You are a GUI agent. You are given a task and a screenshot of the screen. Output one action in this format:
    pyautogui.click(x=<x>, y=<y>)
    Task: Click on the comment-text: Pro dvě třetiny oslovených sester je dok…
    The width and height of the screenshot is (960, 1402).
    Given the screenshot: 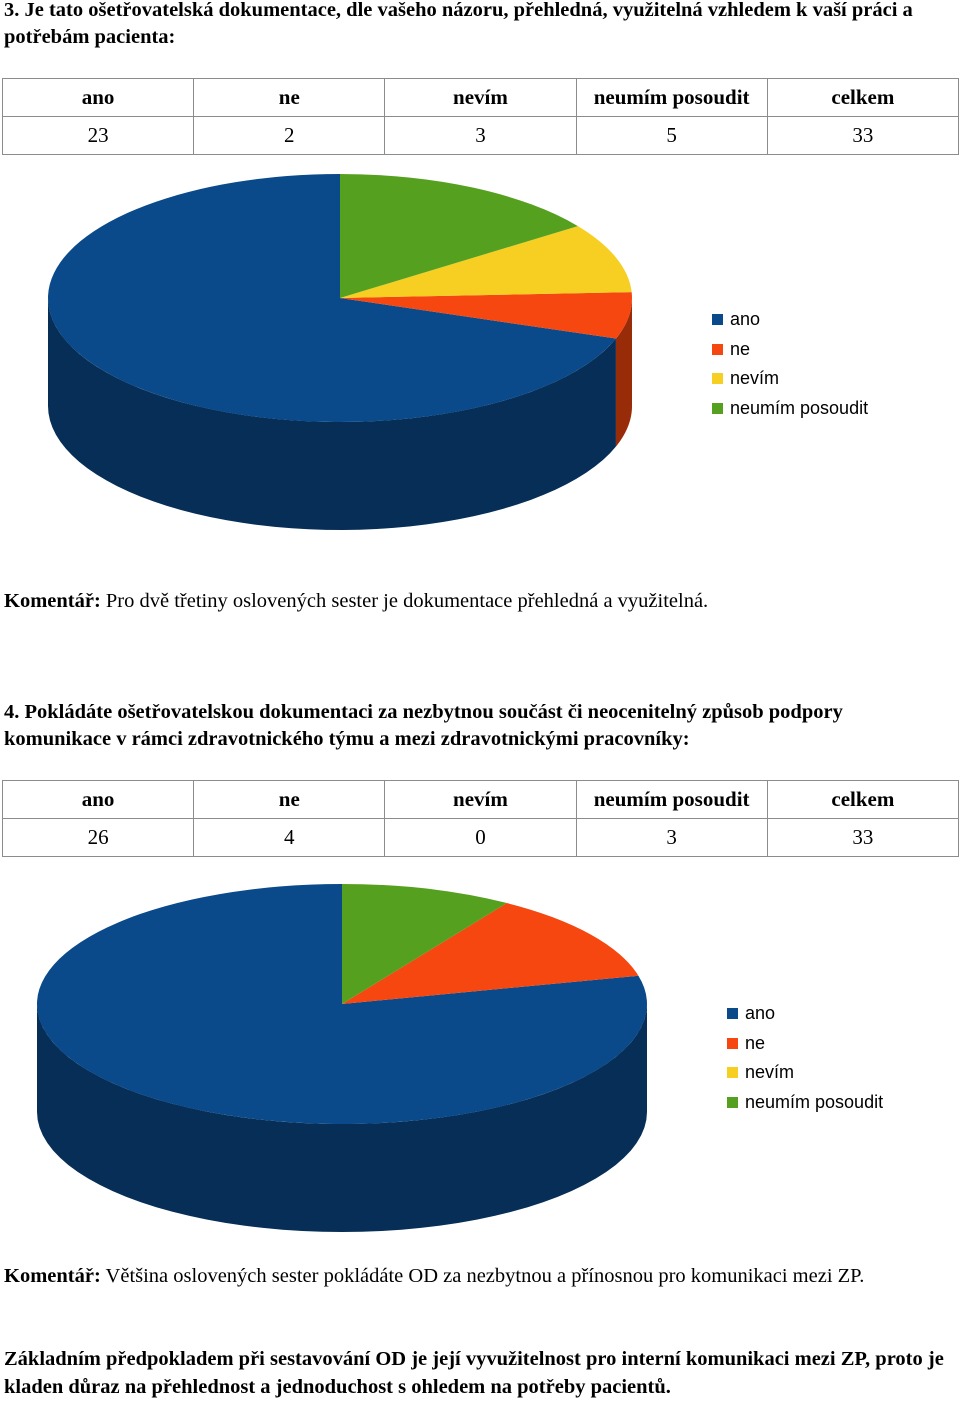 What is the action you would take?
    pyautogui.click(x=404, y=601)
    